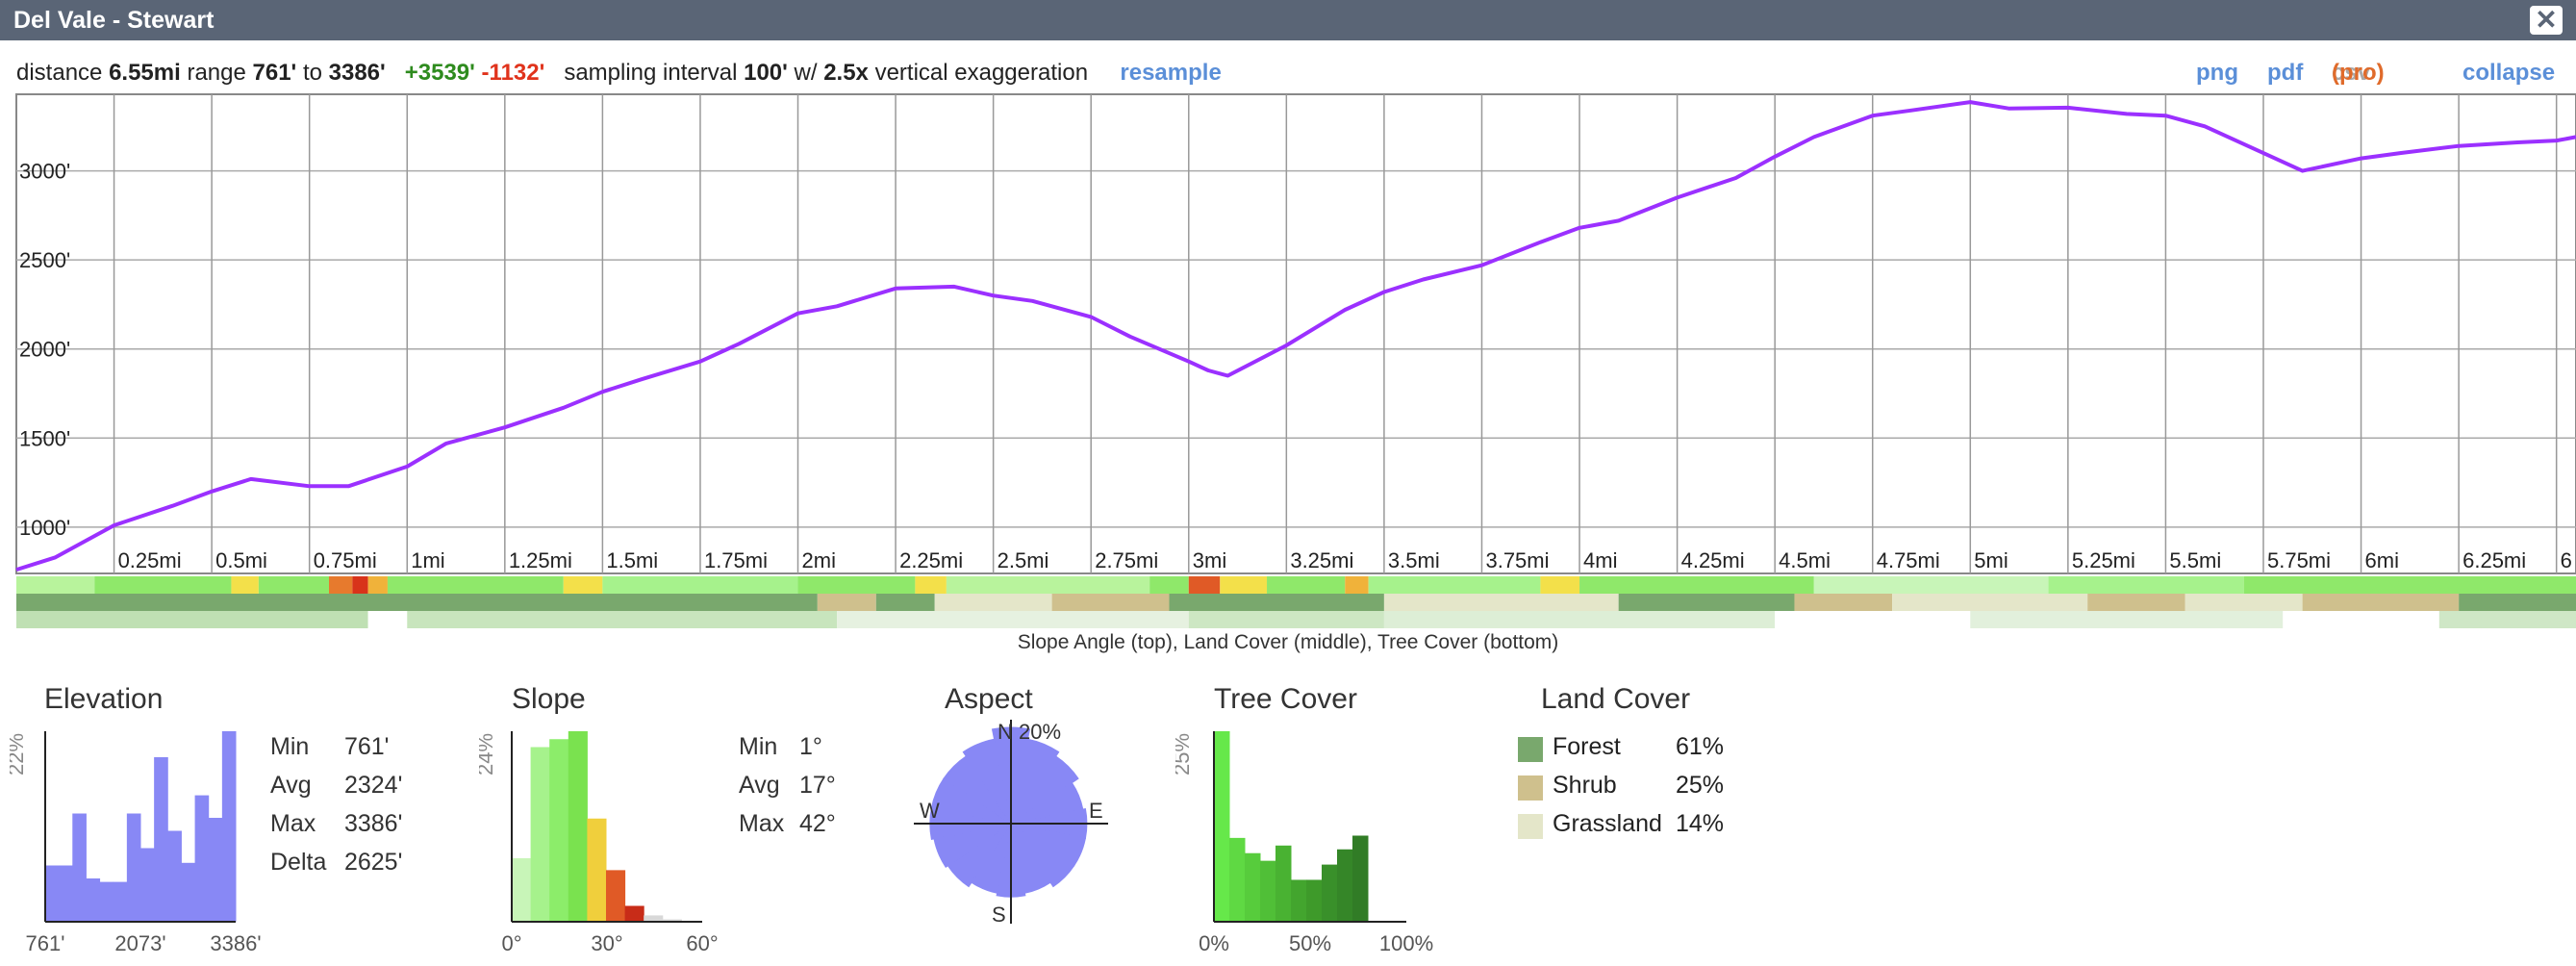  What do you see at coordinates (607, 943) in the screenshot?
I see `x-tick-label: 30°` at bounding box center [607, 943].